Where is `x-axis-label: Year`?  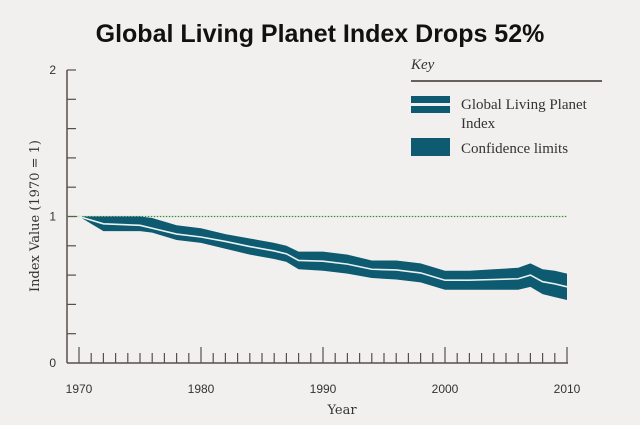 x-axis-label: Year is located at coordinates (341, 410).